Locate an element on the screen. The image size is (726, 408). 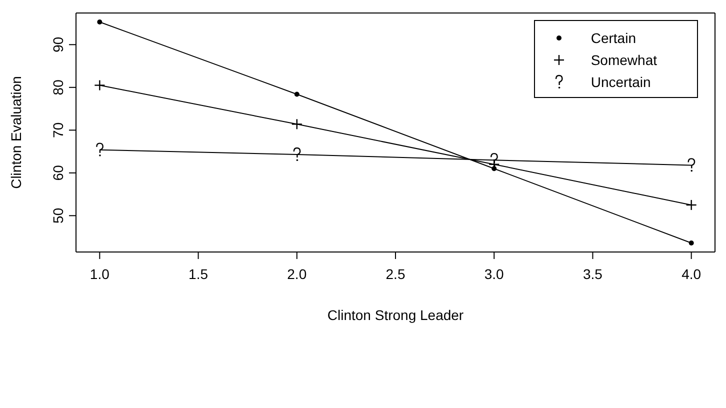
y-tick-label: 50 is located at coordinates (58, 216).